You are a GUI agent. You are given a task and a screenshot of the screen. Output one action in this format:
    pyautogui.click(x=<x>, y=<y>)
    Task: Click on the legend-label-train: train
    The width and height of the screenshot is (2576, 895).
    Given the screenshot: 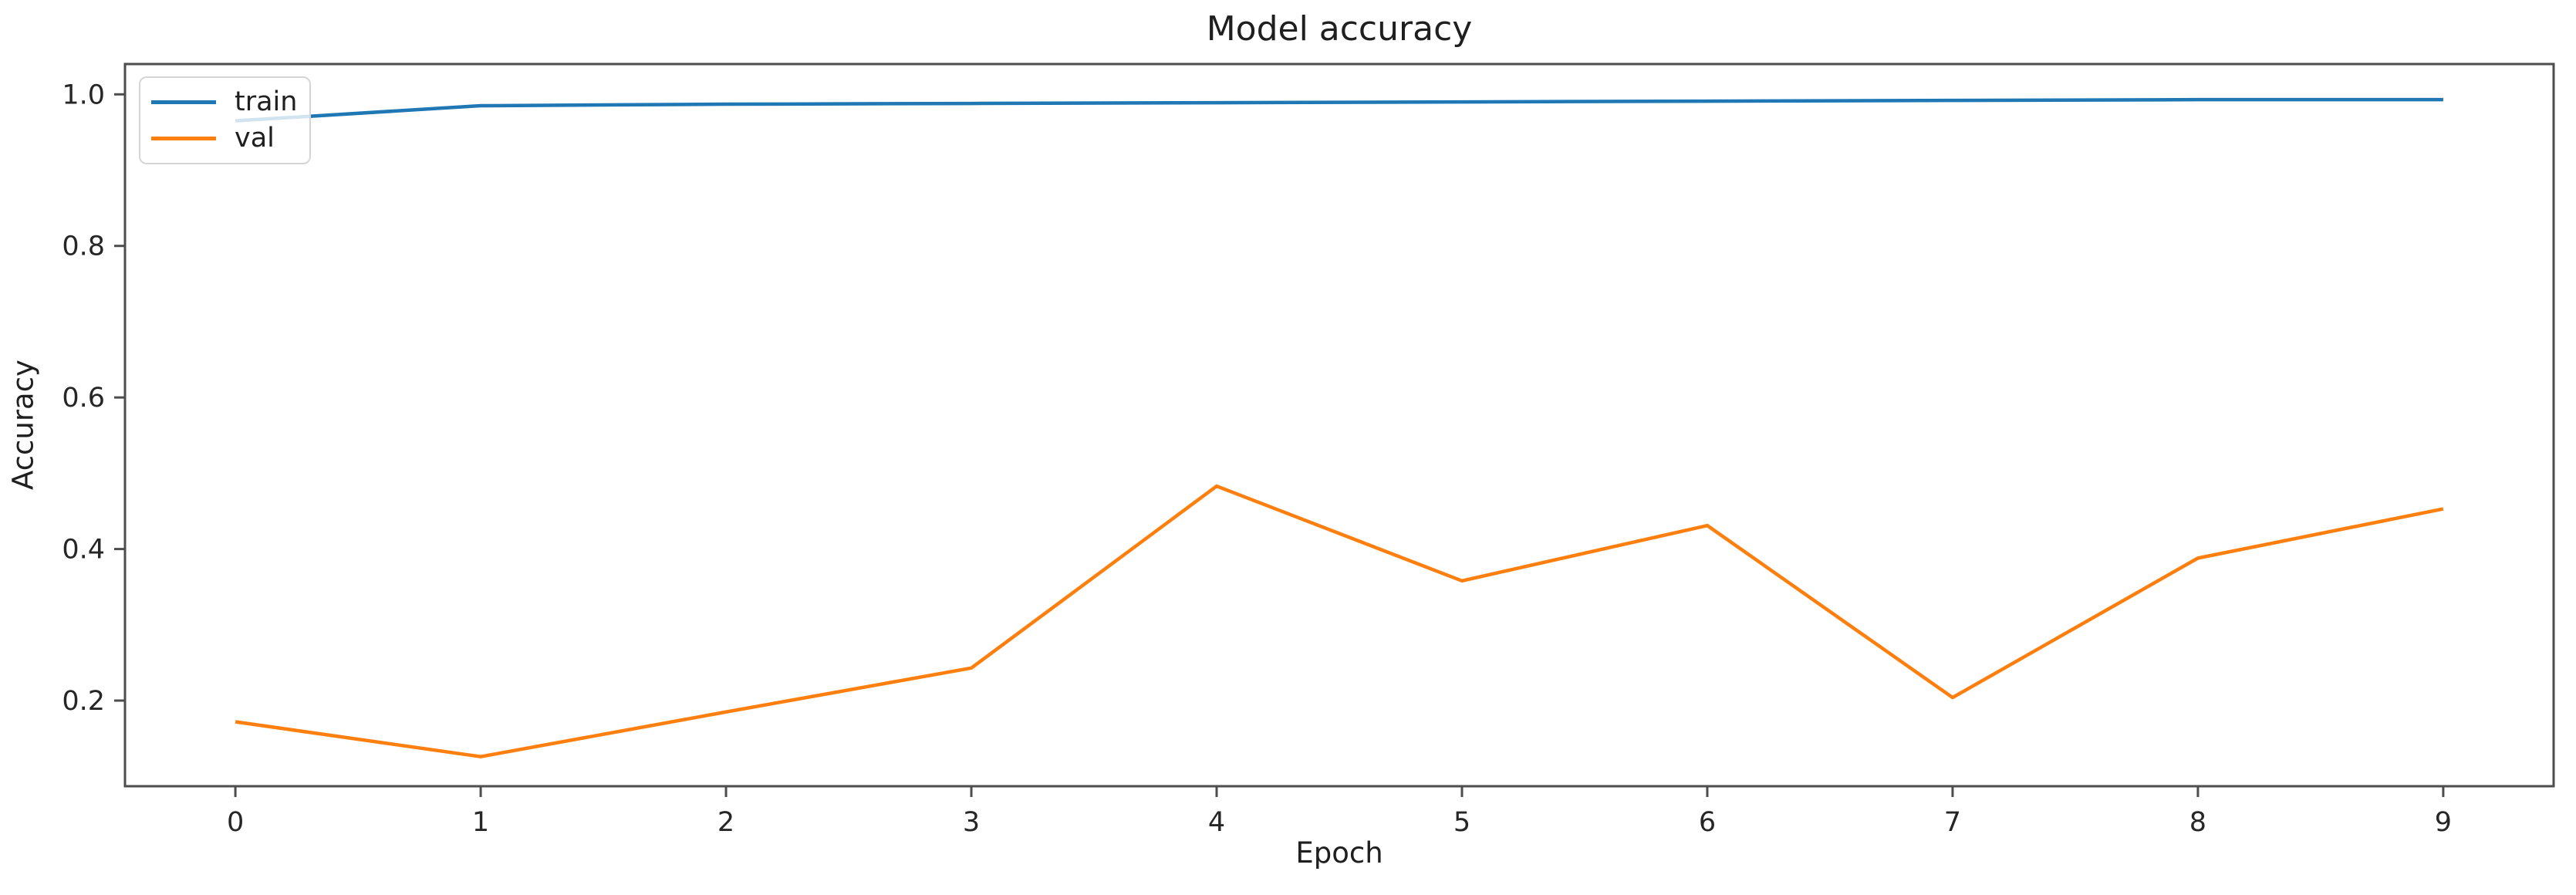 What is the action you would take?
    pyautogui.click(x=266, y=101)
    